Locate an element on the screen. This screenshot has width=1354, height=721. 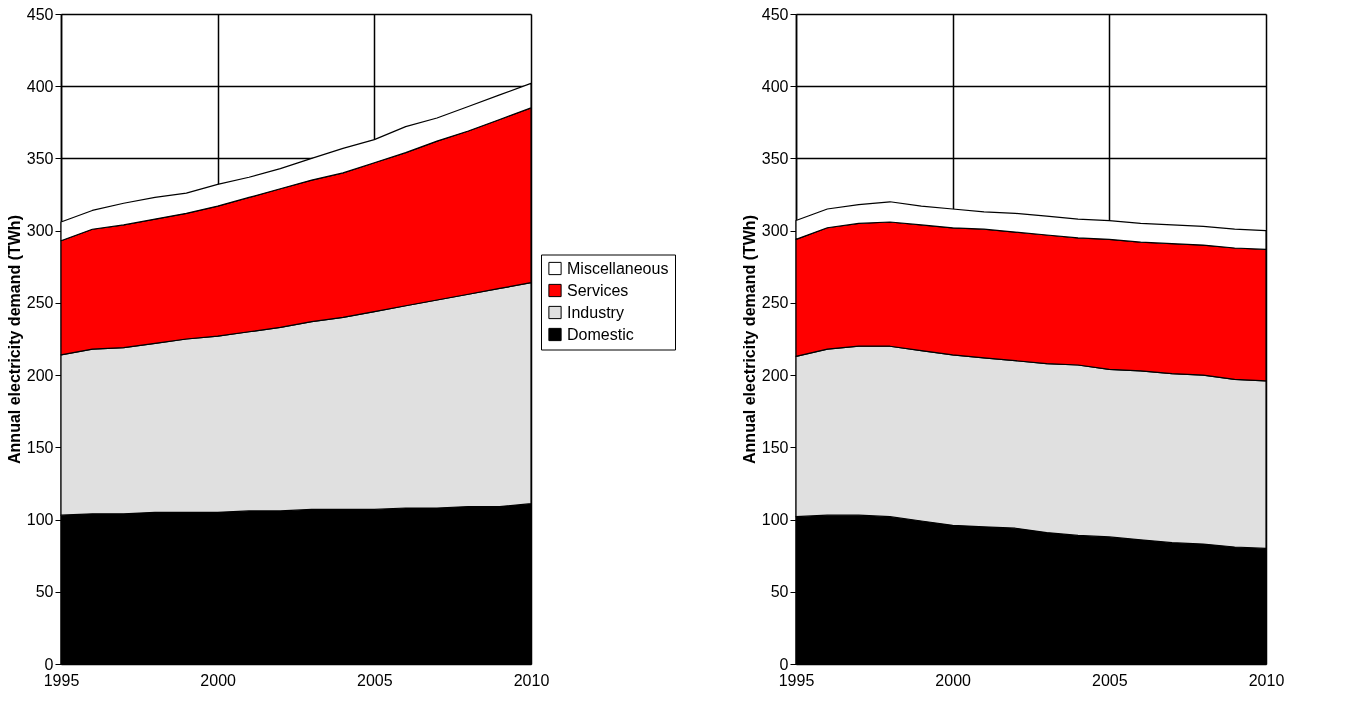
legend-label: Miscellaneous is located at coordinates (618, 268).